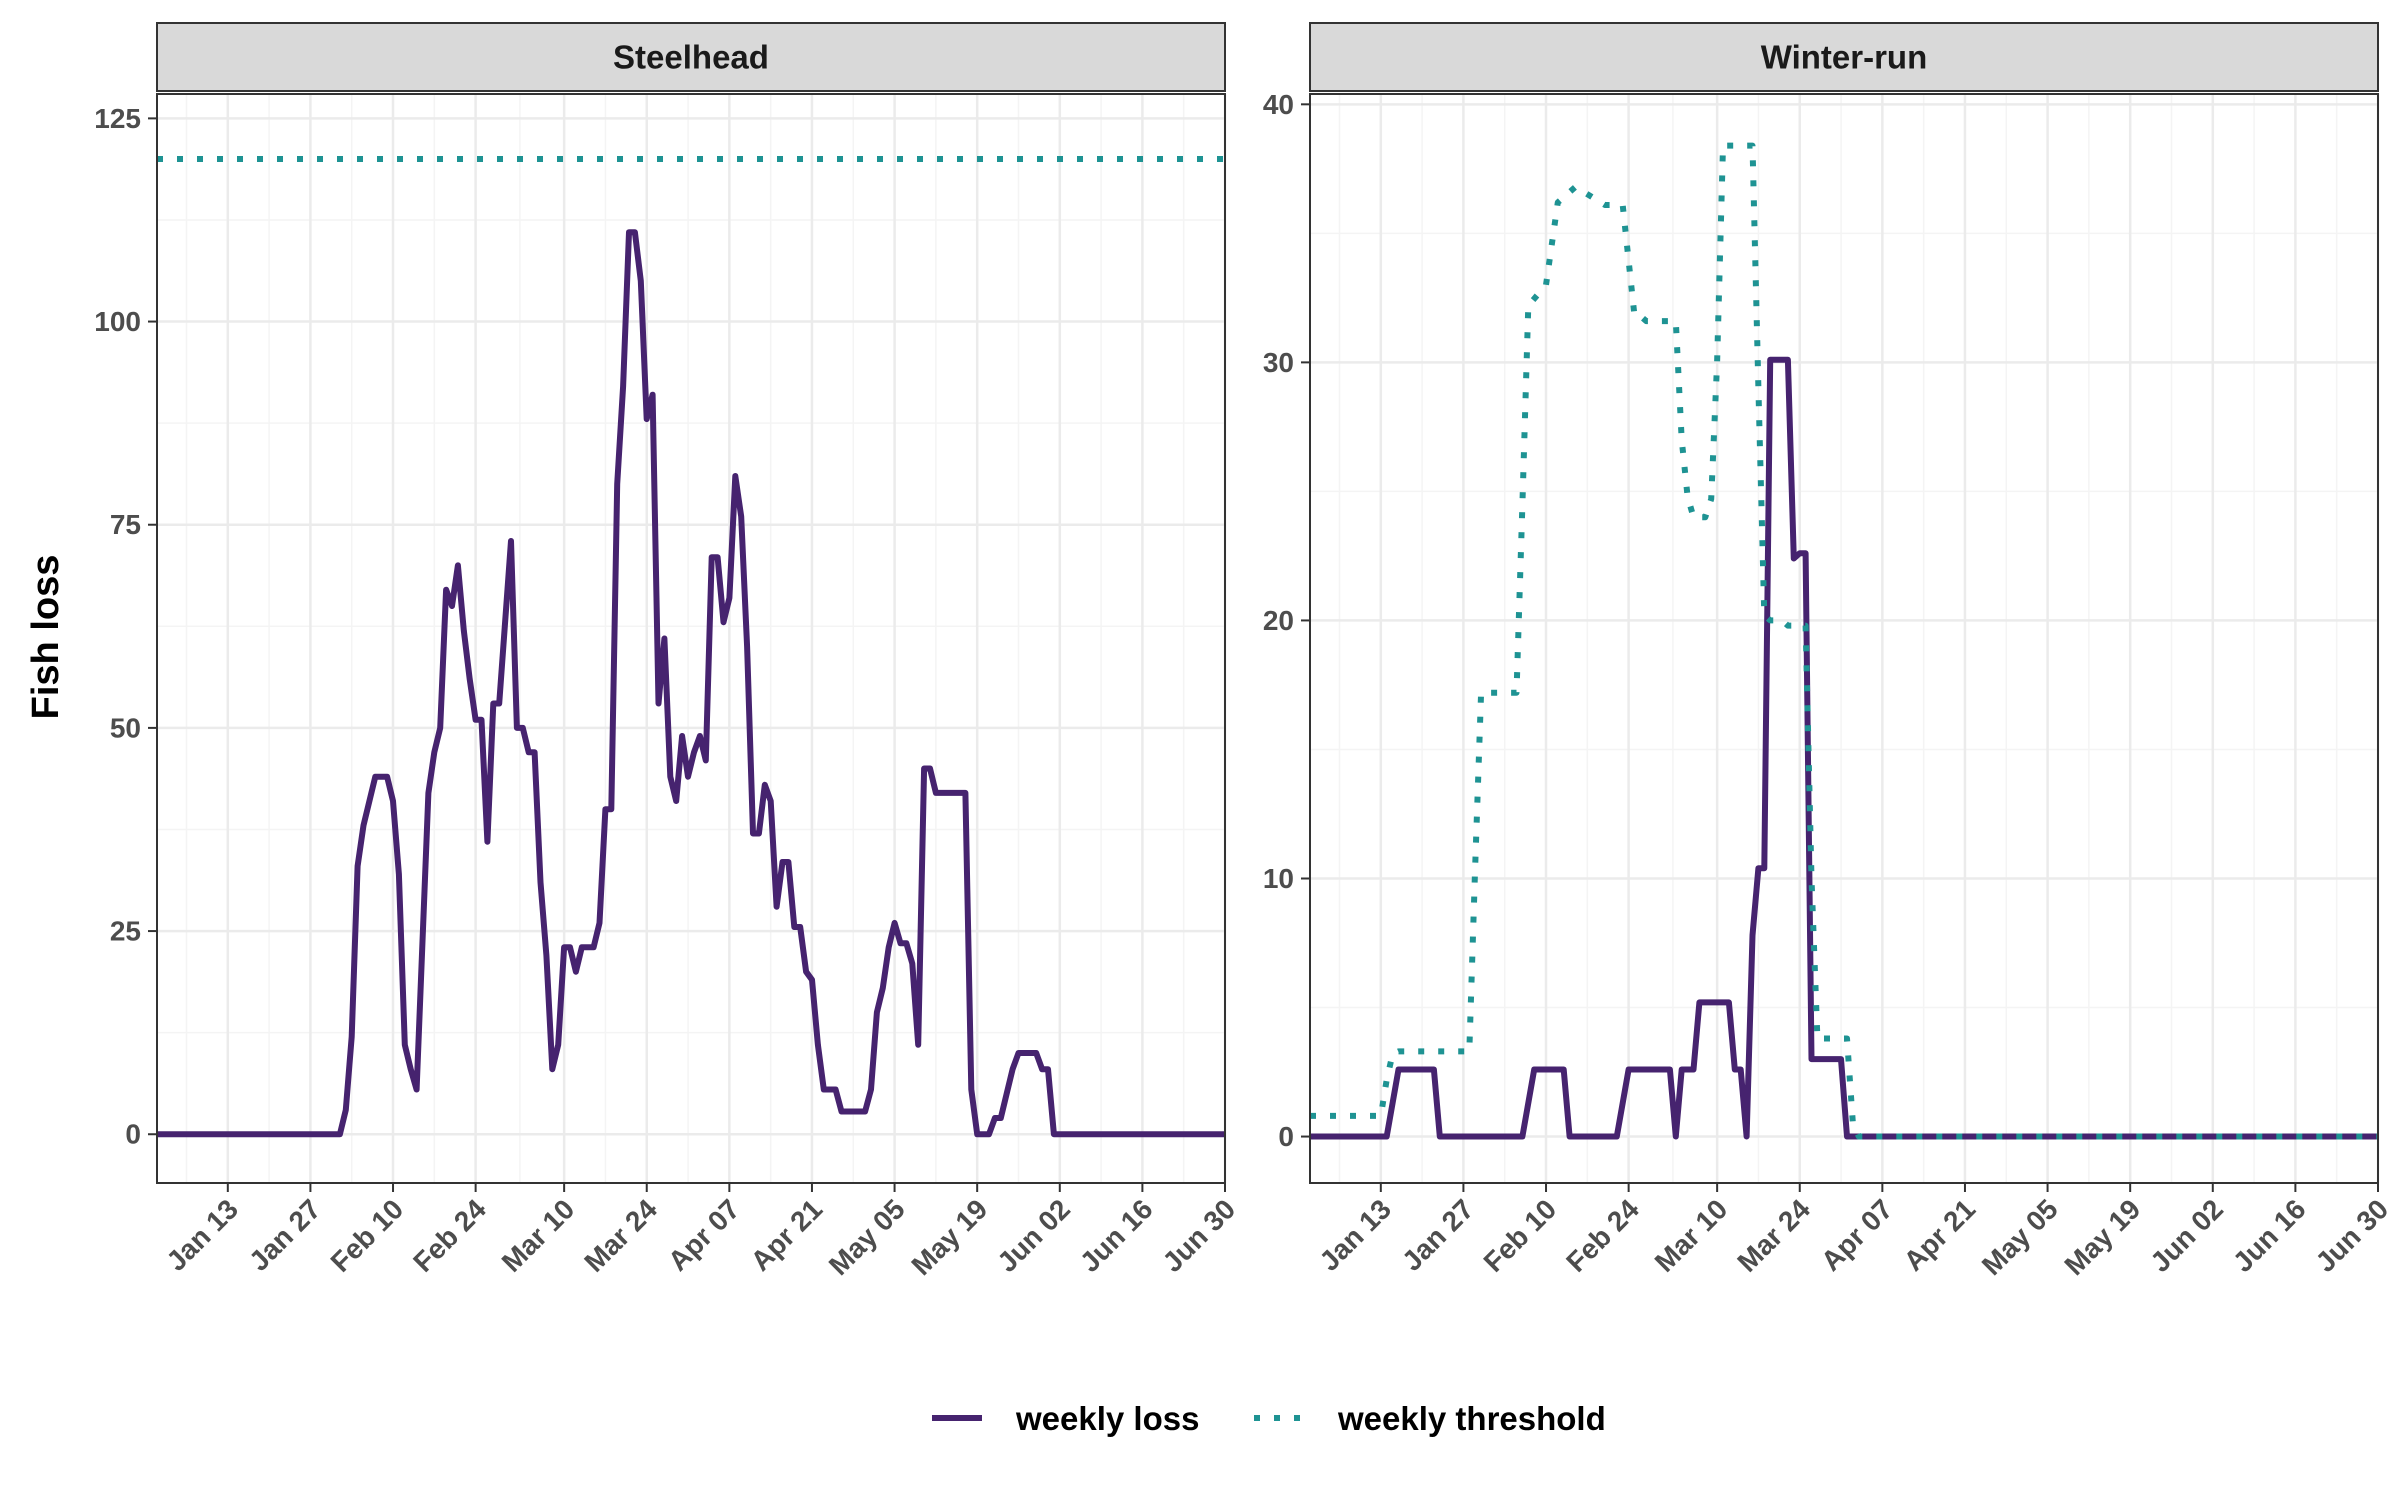 The height and width of the screenshot is (1500, 2400). What do you see at coordinates (1278, 620) in the screenshot?
I see `y-tick-label: 20` at bounding box center [1278, 620].